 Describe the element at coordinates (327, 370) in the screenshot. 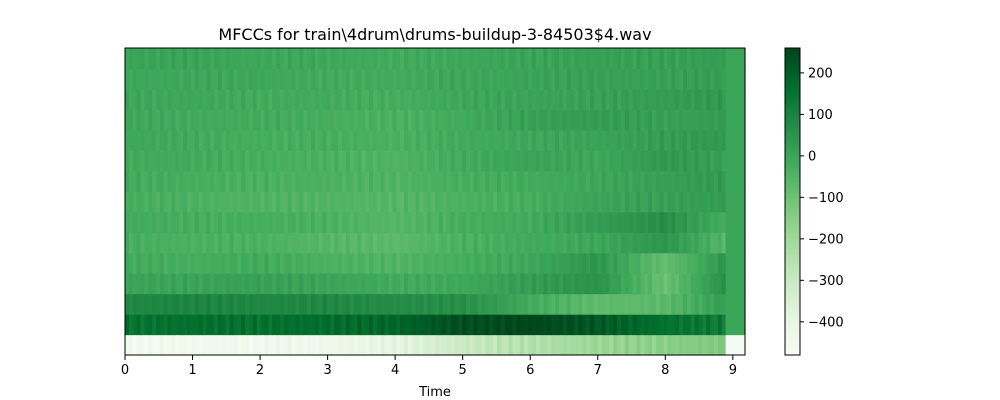

I see `x-tick-label: 3` at that location.